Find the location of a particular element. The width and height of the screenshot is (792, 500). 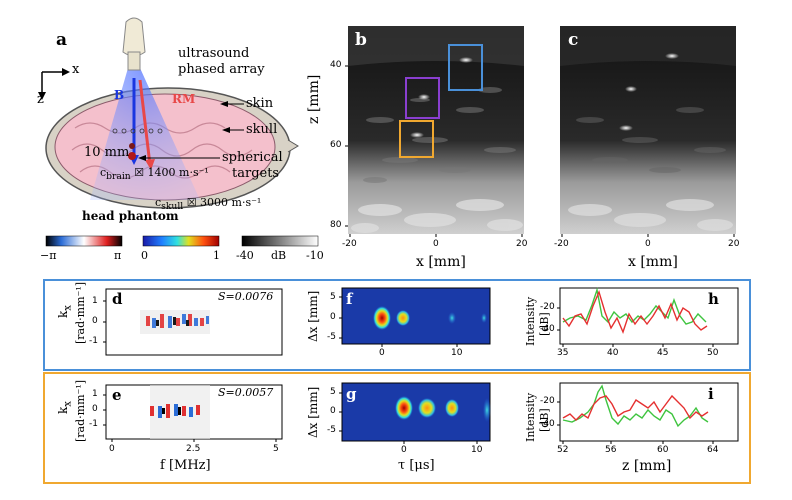

skull-label: skull is located at coordinates (262, 129).